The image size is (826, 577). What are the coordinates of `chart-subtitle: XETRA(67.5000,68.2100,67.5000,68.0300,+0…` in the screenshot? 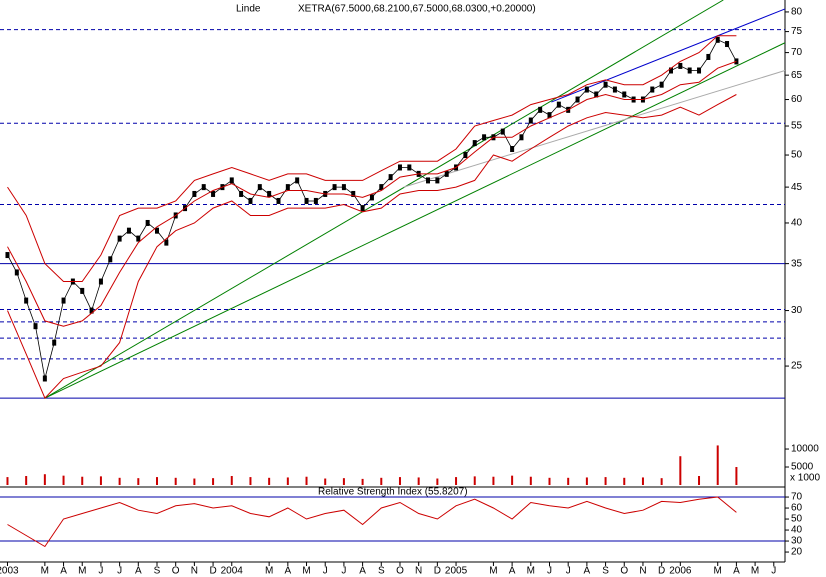 It's located at (417, 9).